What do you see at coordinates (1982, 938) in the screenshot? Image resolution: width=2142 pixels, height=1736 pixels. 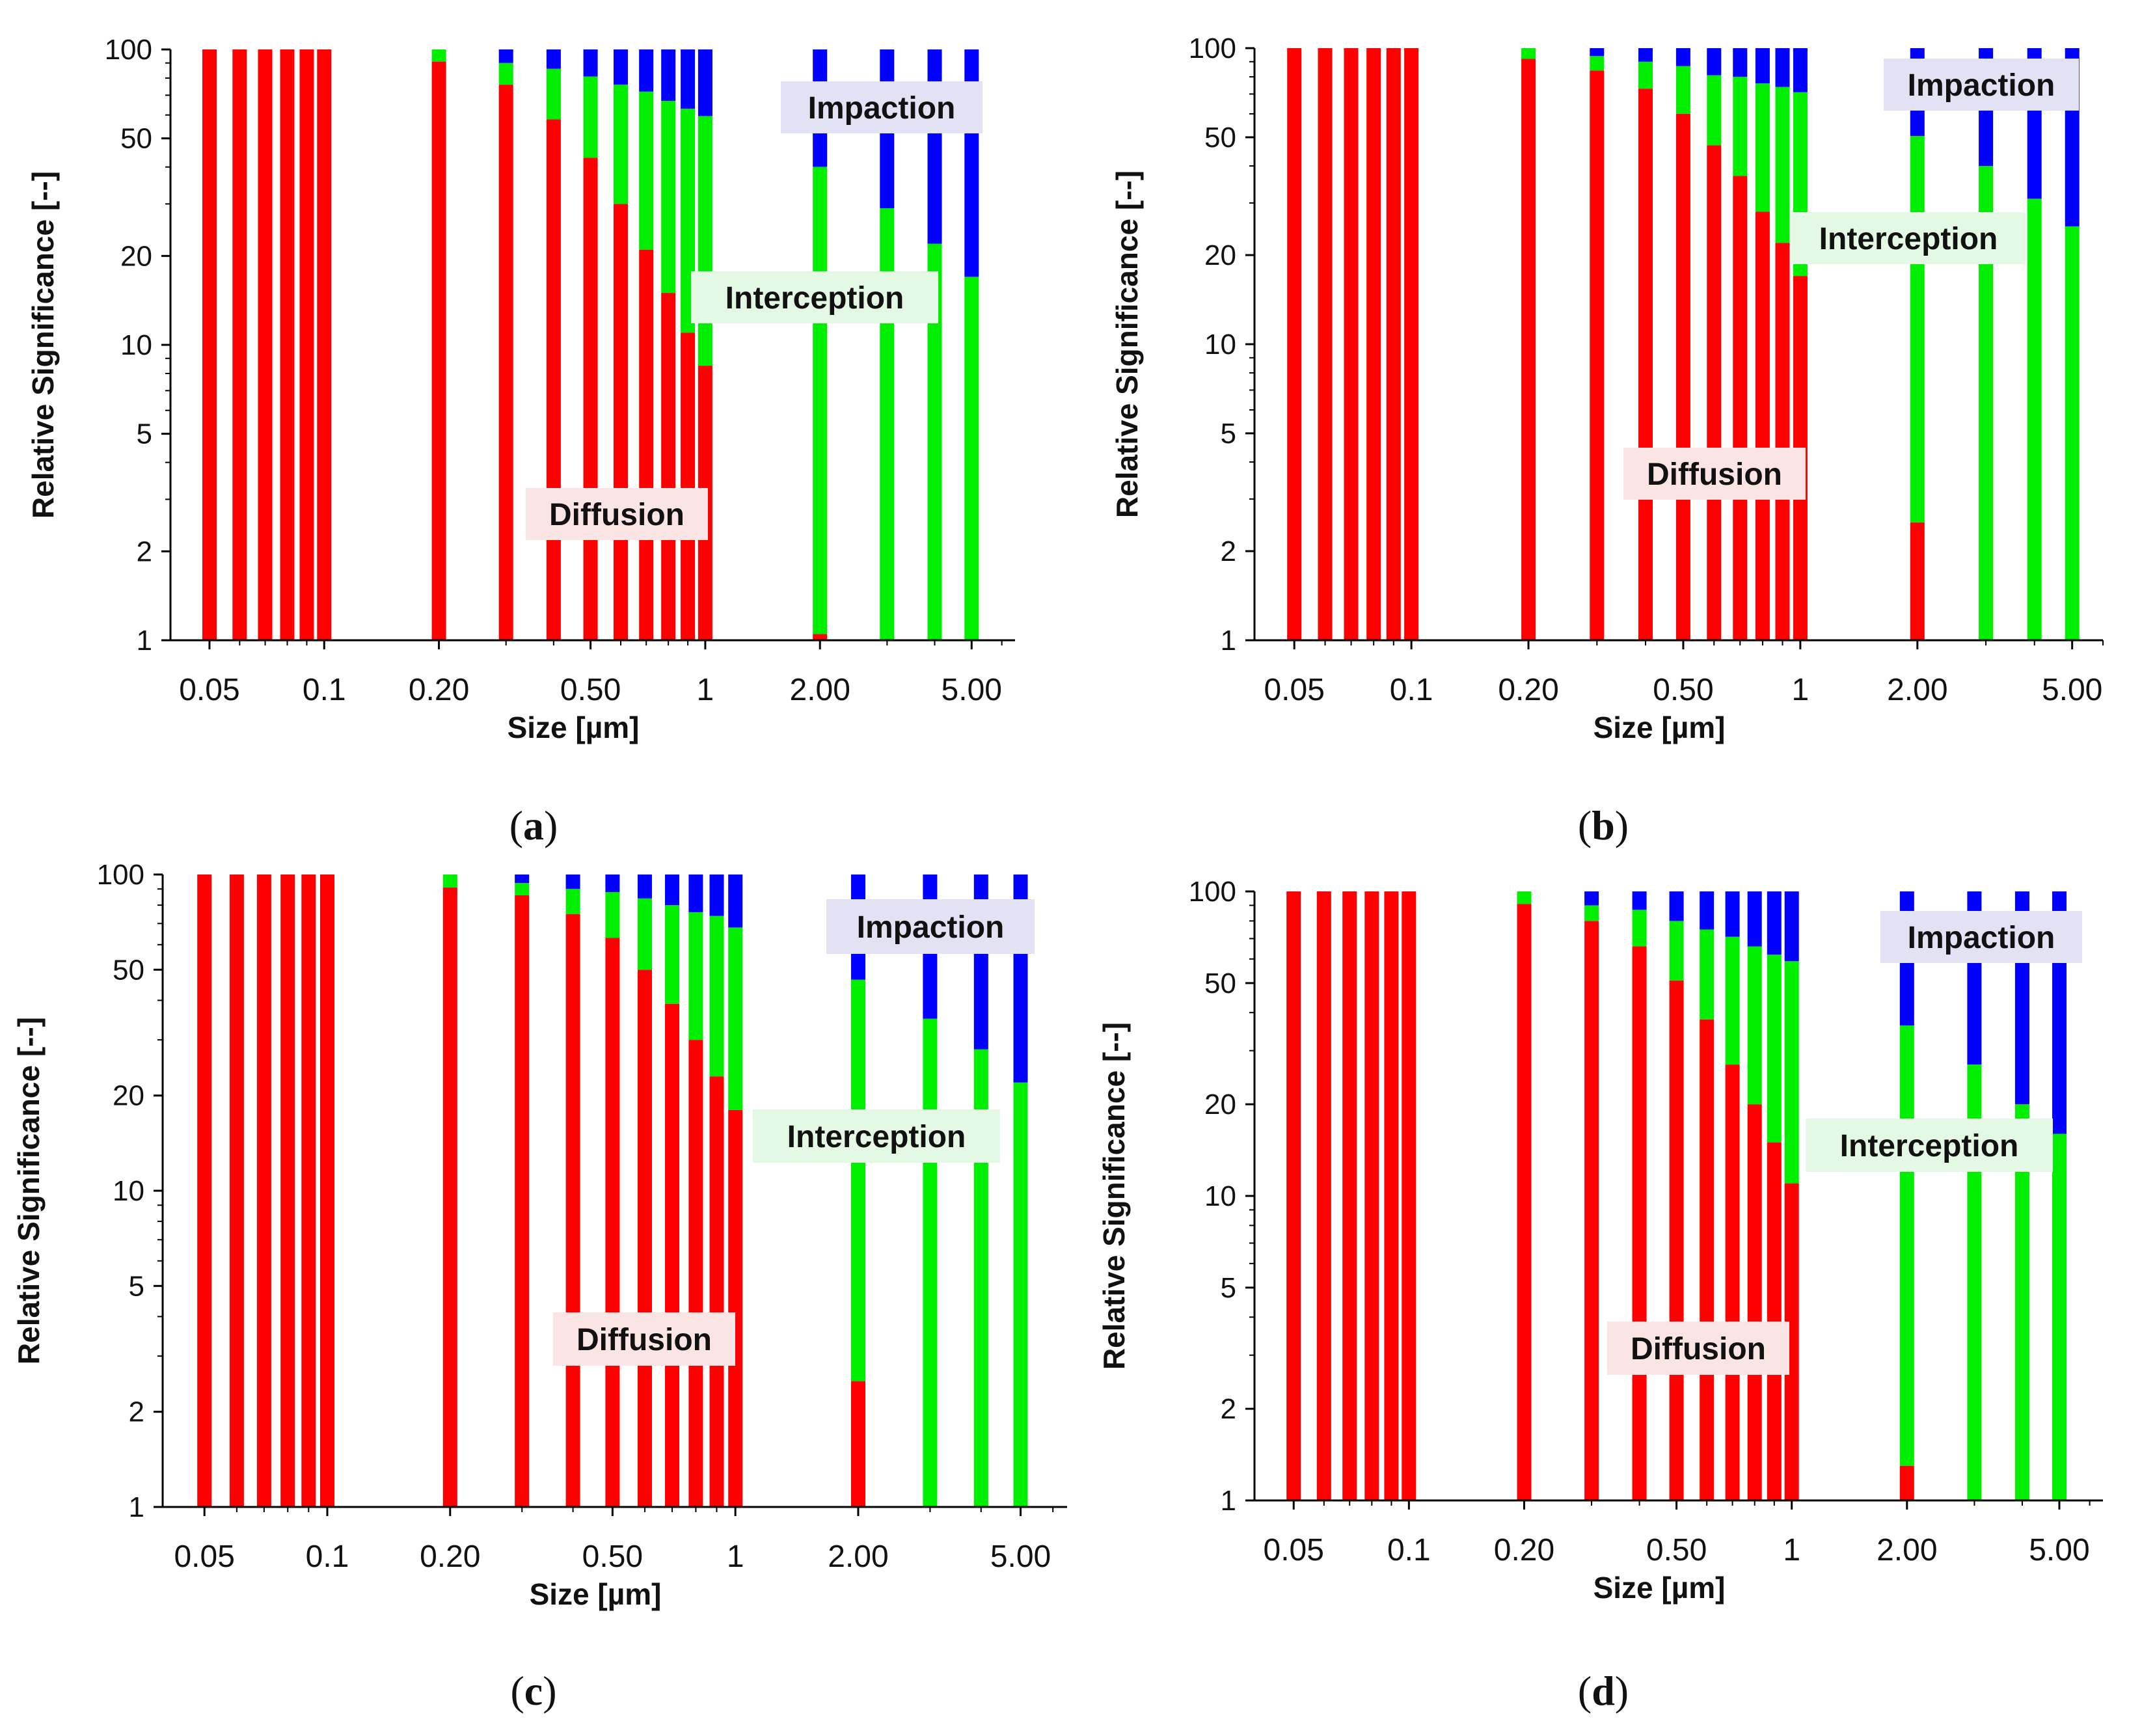 I see `impaction-annotation: Impaction` at bounding box center [1982, 938].